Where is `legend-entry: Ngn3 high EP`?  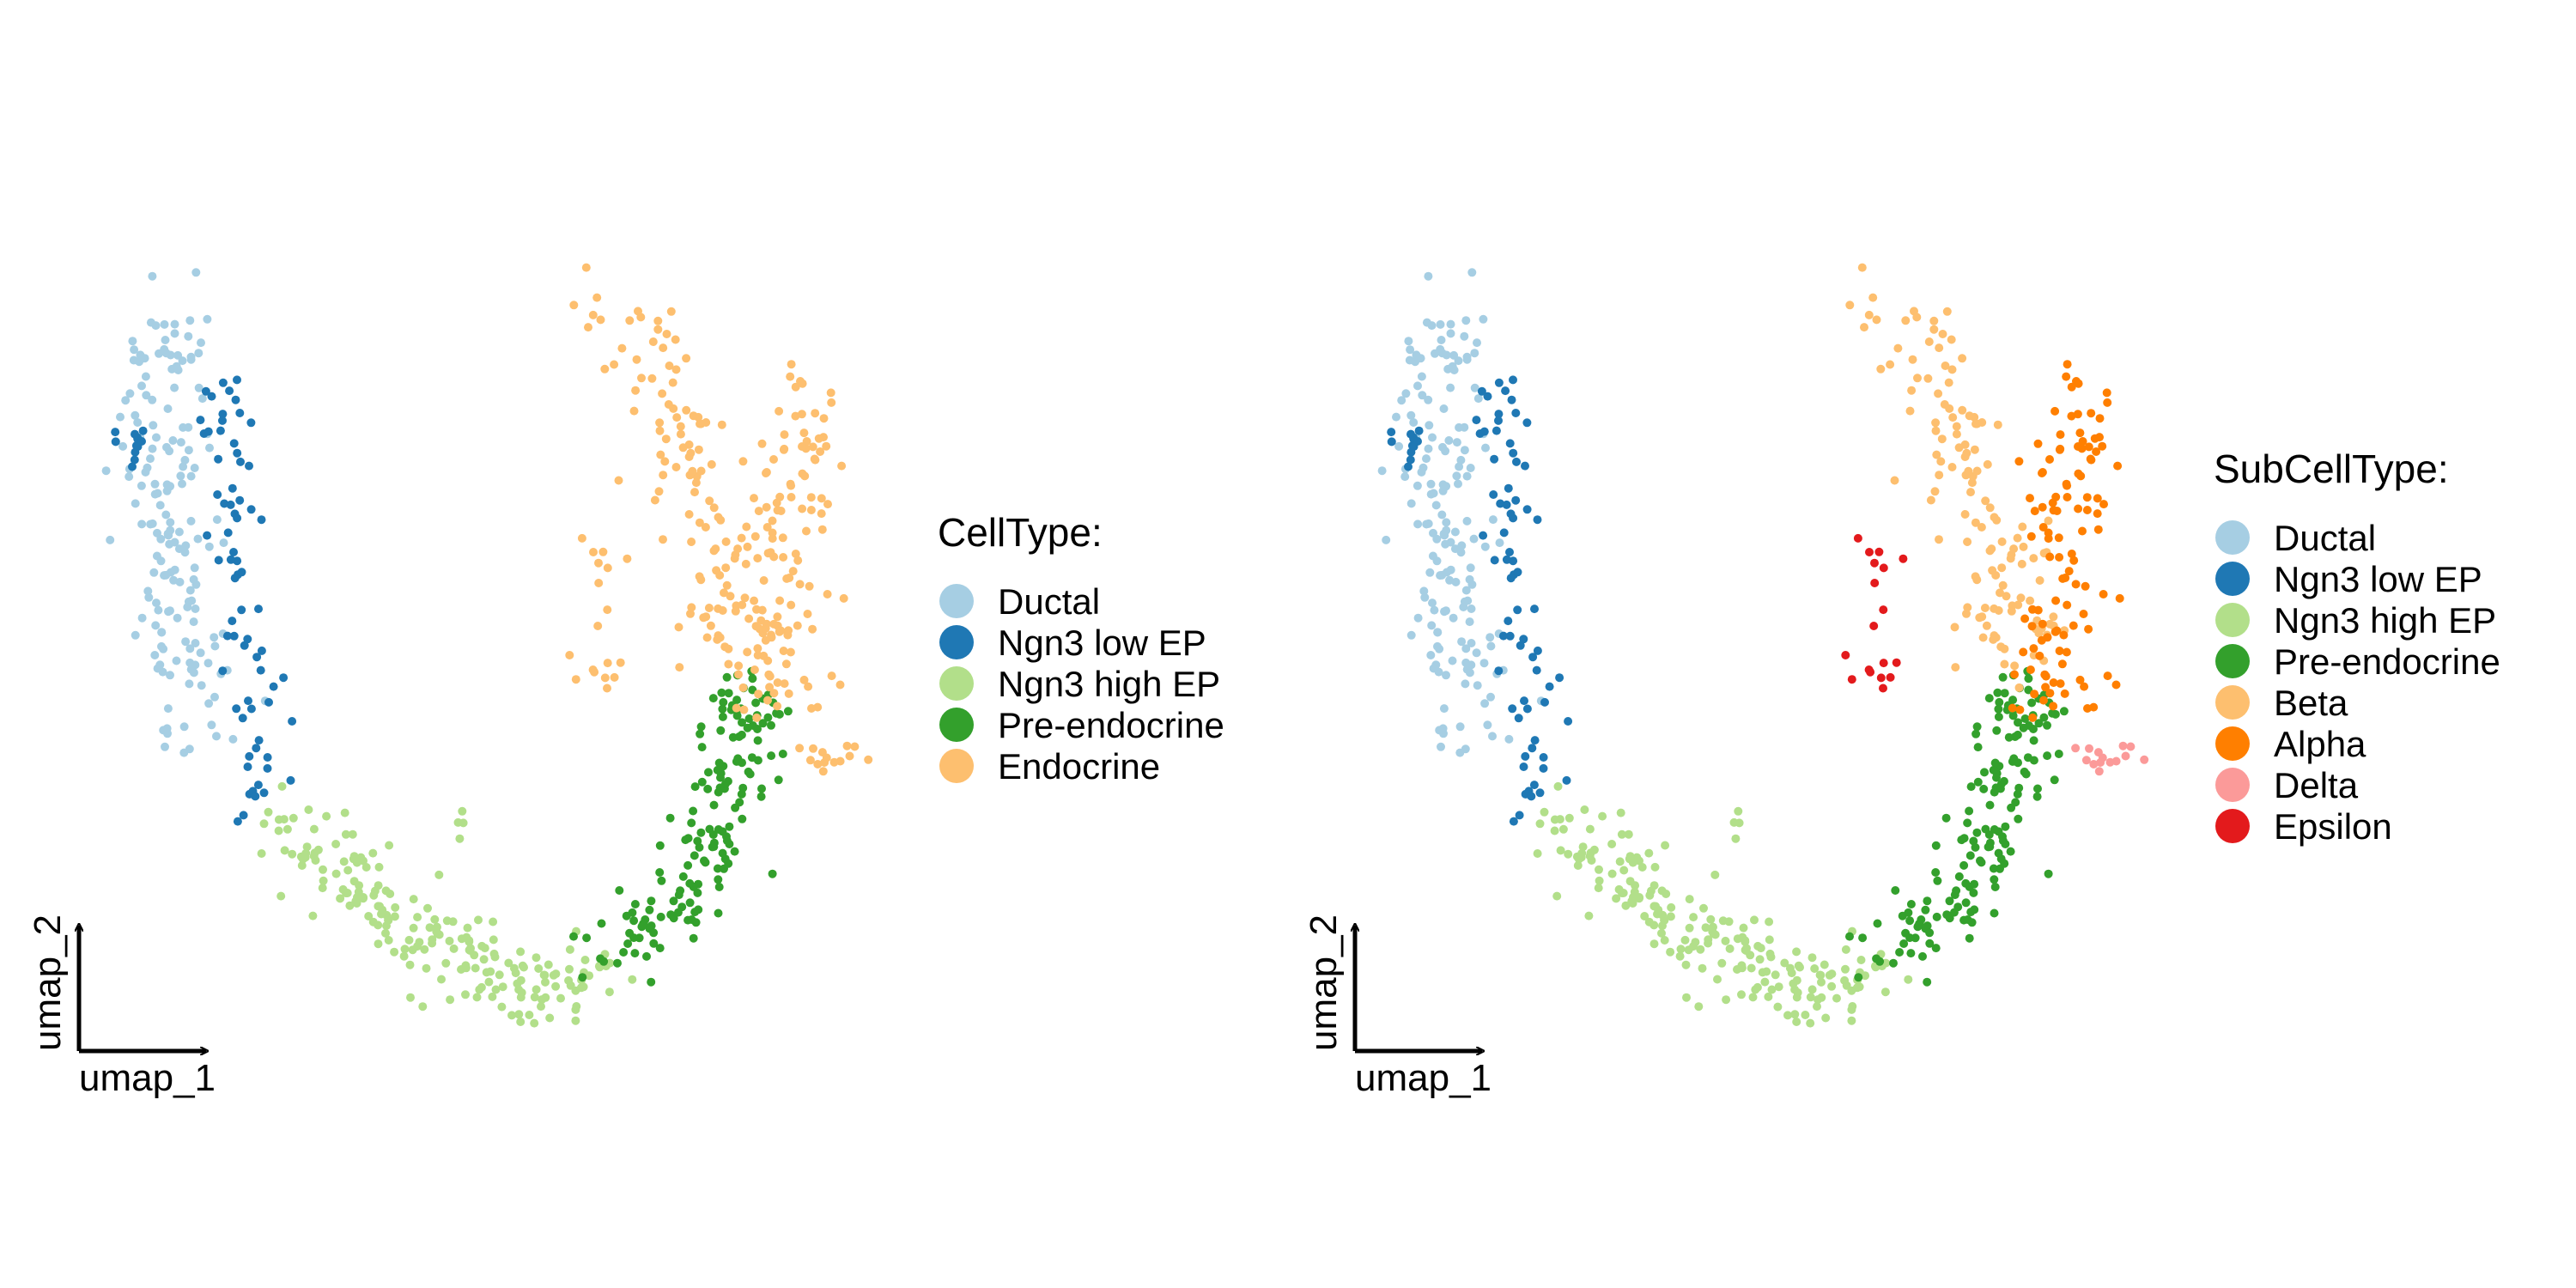
legend-entry: Ngn3 high EP is located at coordinates (1079, 684).